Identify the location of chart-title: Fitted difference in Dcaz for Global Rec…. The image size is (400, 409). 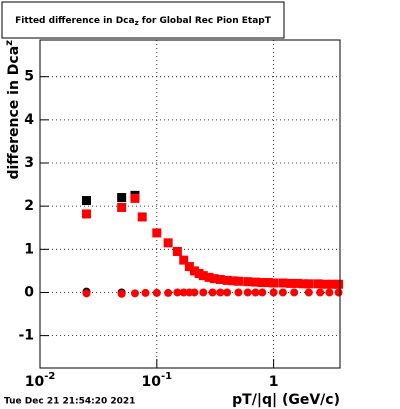
(143, 22).